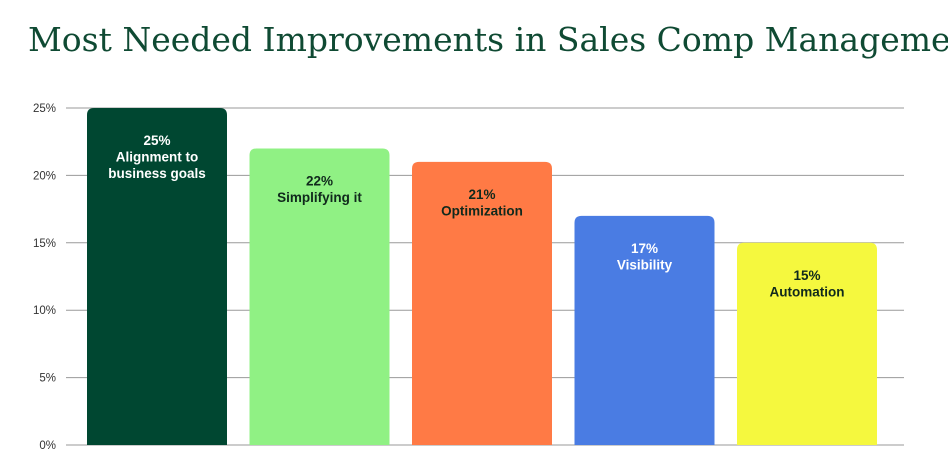 This screenshot has height=470, width=948. What do you see at coordinates (806, 275) in the screenshot?
I see `bar-value-label: 15%` at bounding box center [806, 275].